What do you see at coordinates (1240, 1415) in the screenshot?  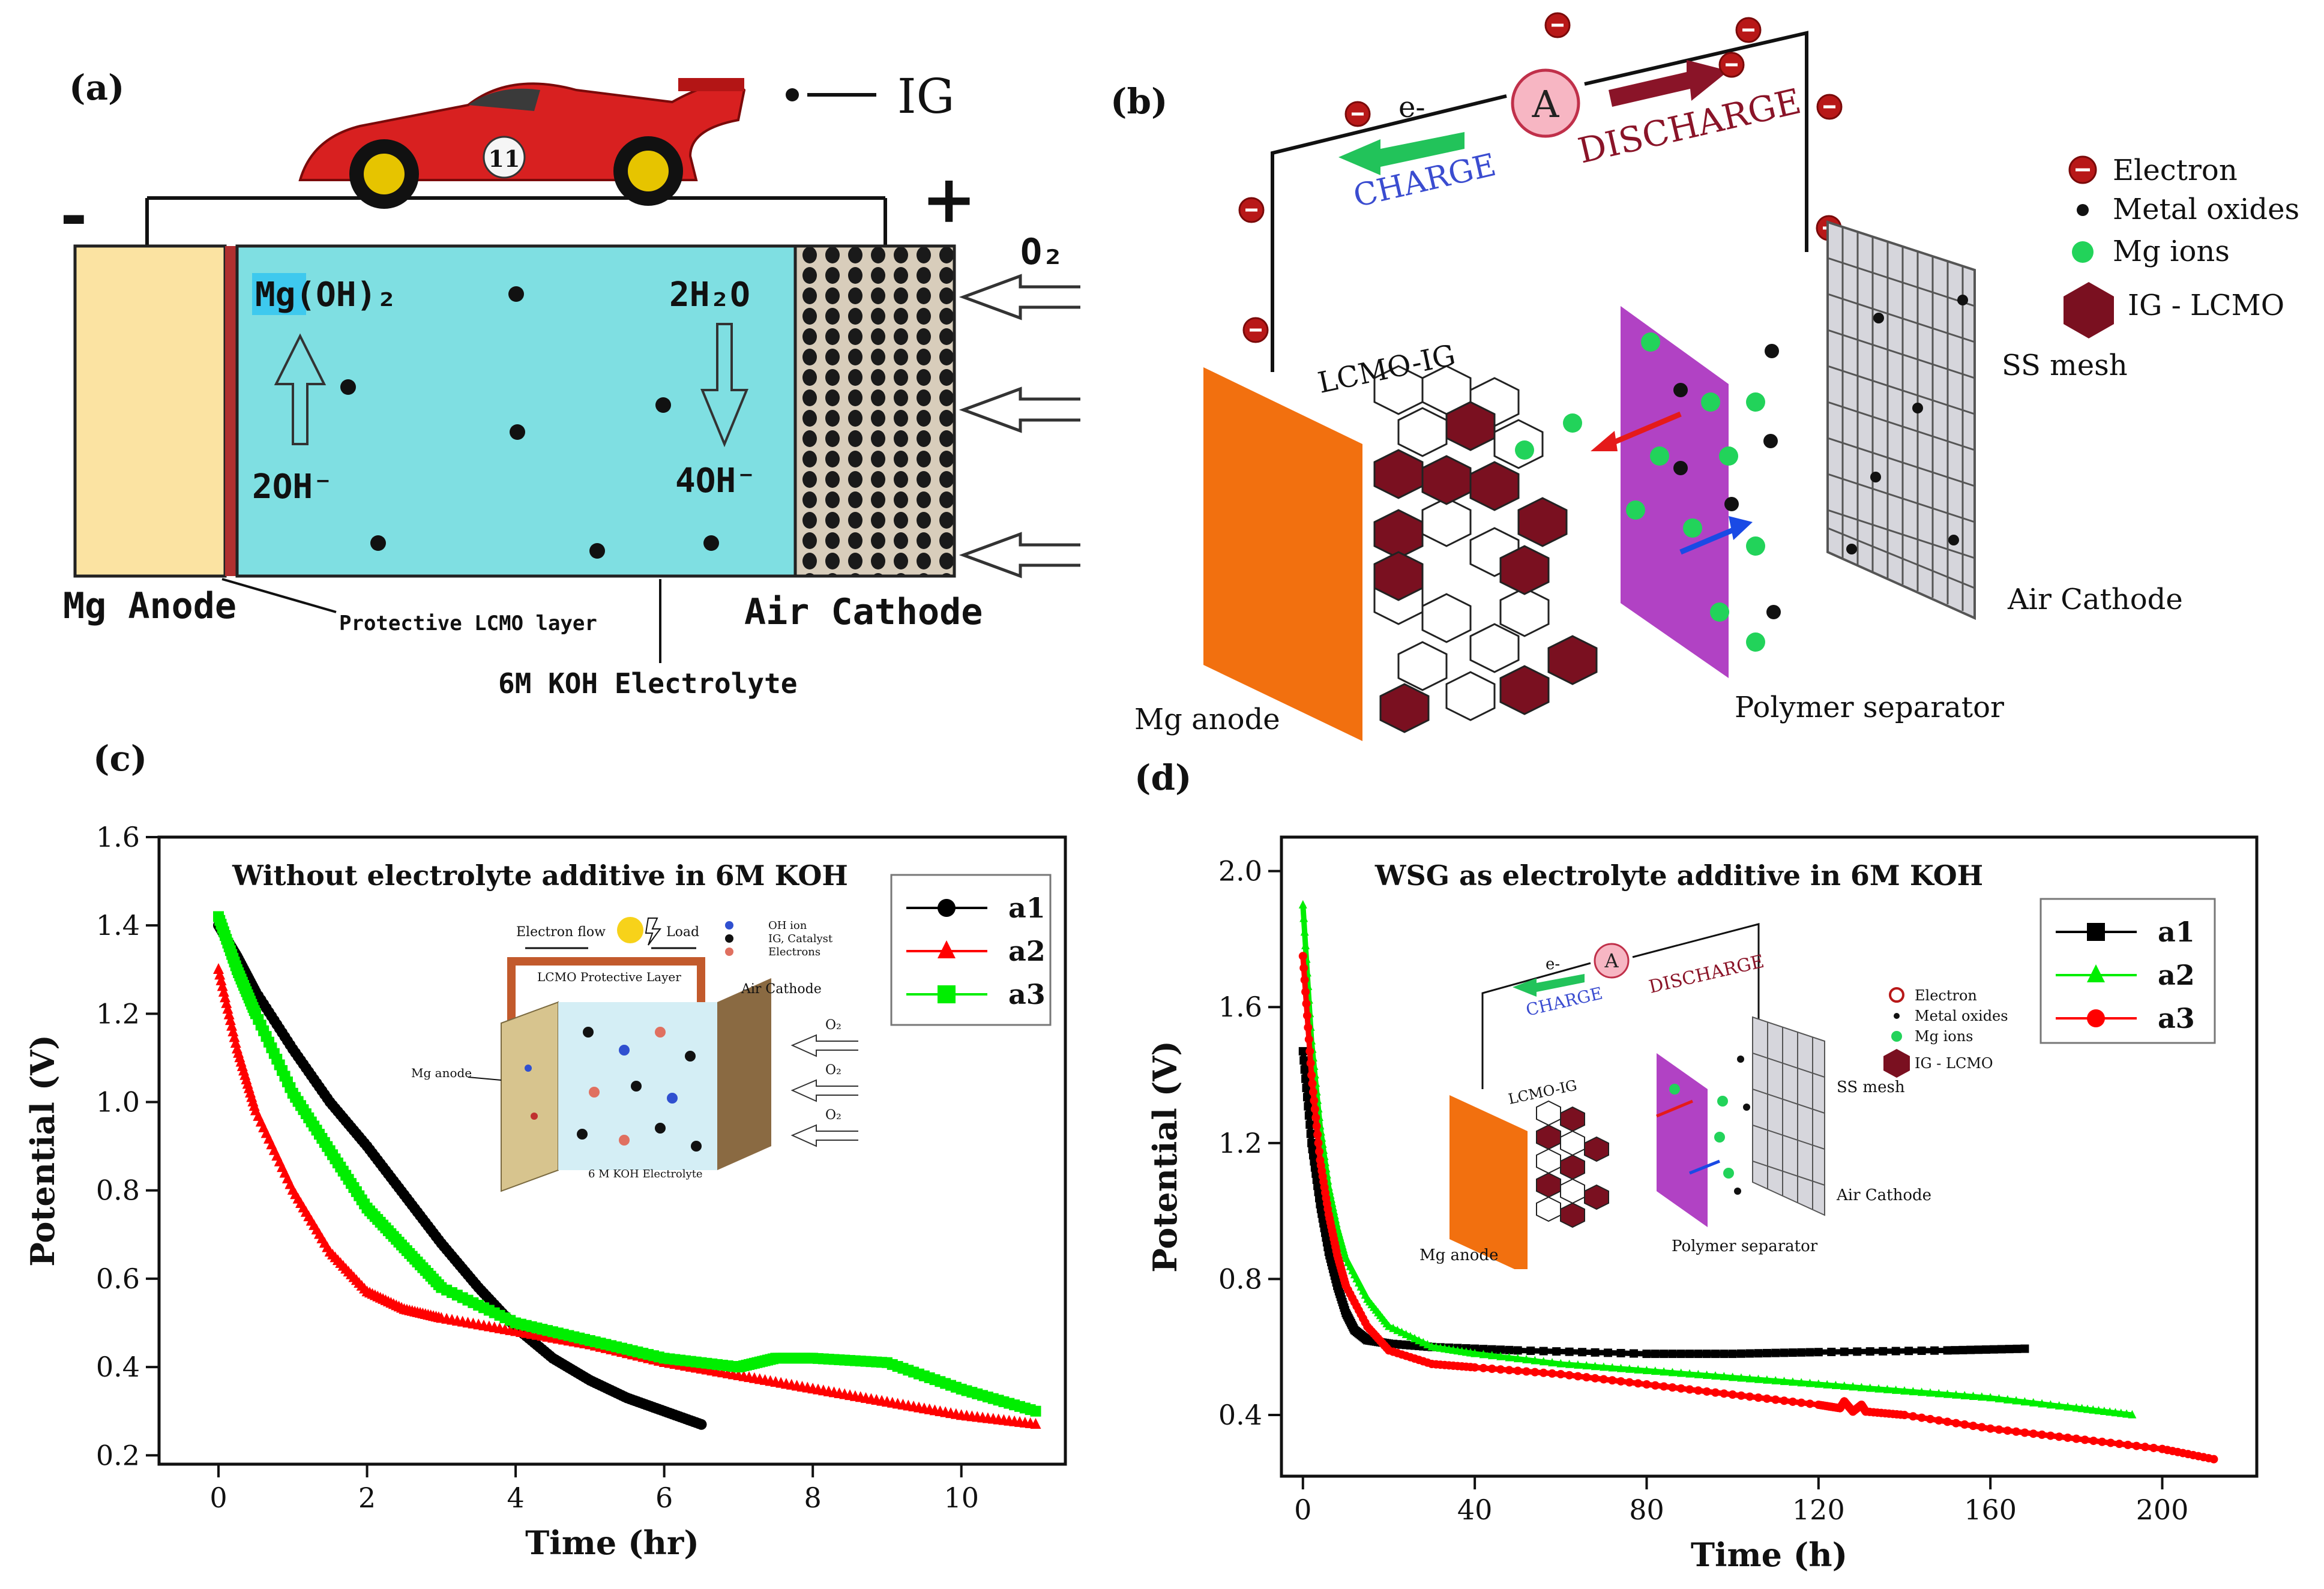 I see `y-tick-label: 0.4` at bounding box center [1240, 1415].